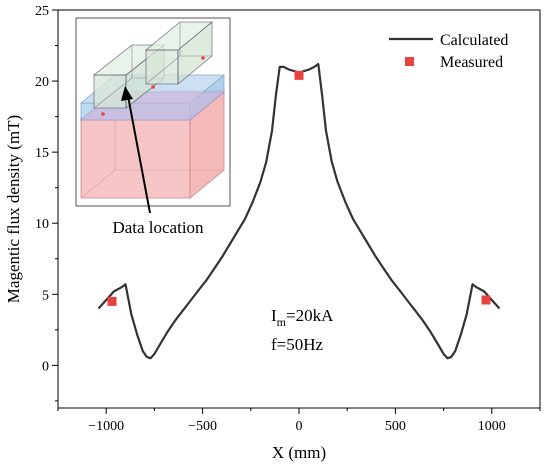  What do you see at coordinates (139, 154) in the screenshot?
I see `arrow-shaft` at bounding box center [139, 154].